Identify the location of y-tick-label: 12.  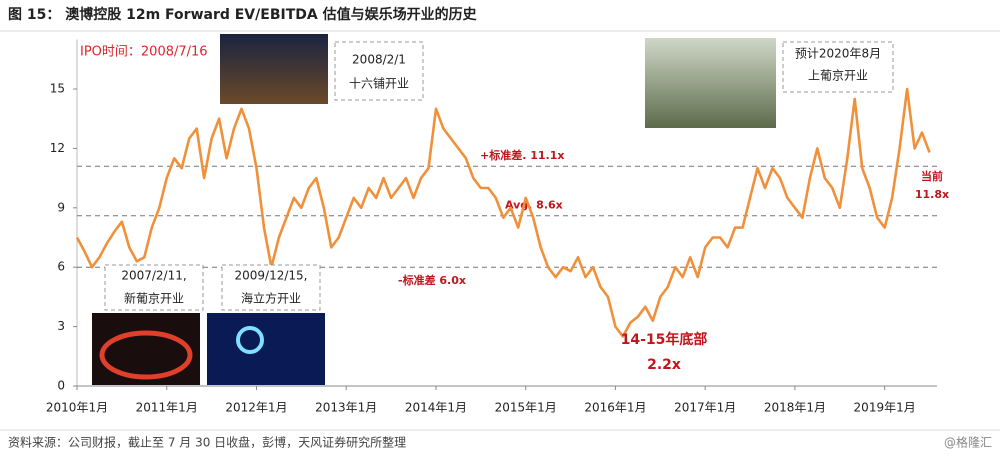
(57, 148).